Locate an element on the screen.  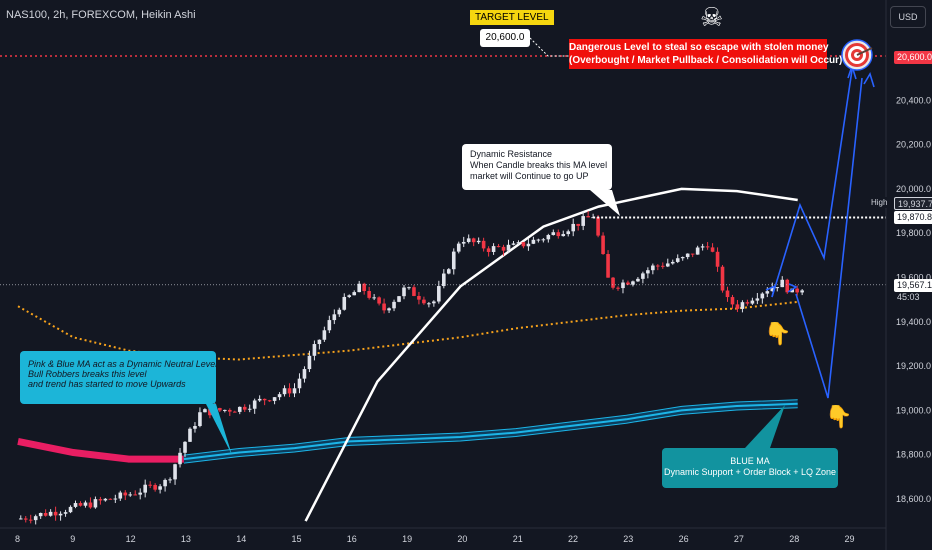
projection-path-up is located at coordinates (812, 183).